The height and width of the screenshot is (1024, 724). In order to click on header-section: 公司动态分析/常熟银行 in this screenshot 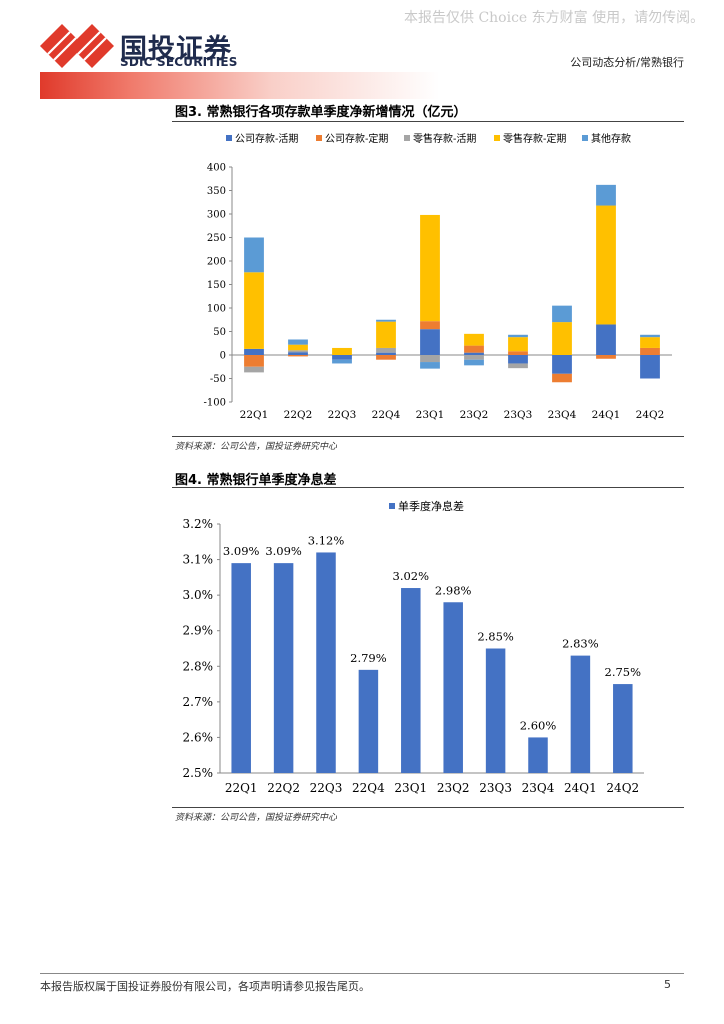, I will do `click(627, 62)`.